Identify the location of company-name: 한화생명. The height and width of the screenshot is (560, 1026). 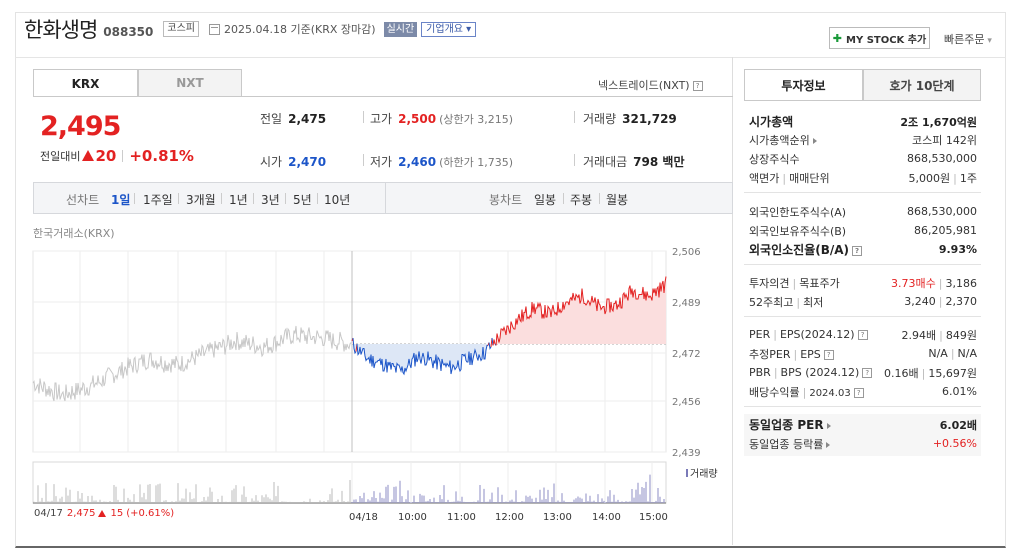
(61, 30).